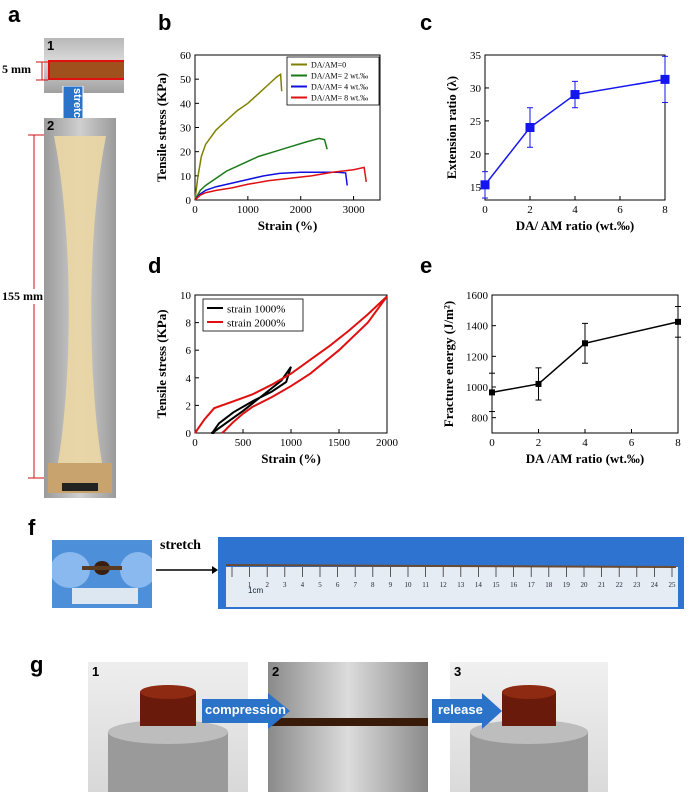 The width and height of the screenshot is (700, 808). I want to click on stretch-arrow-label: stretch, so click(77, 106).